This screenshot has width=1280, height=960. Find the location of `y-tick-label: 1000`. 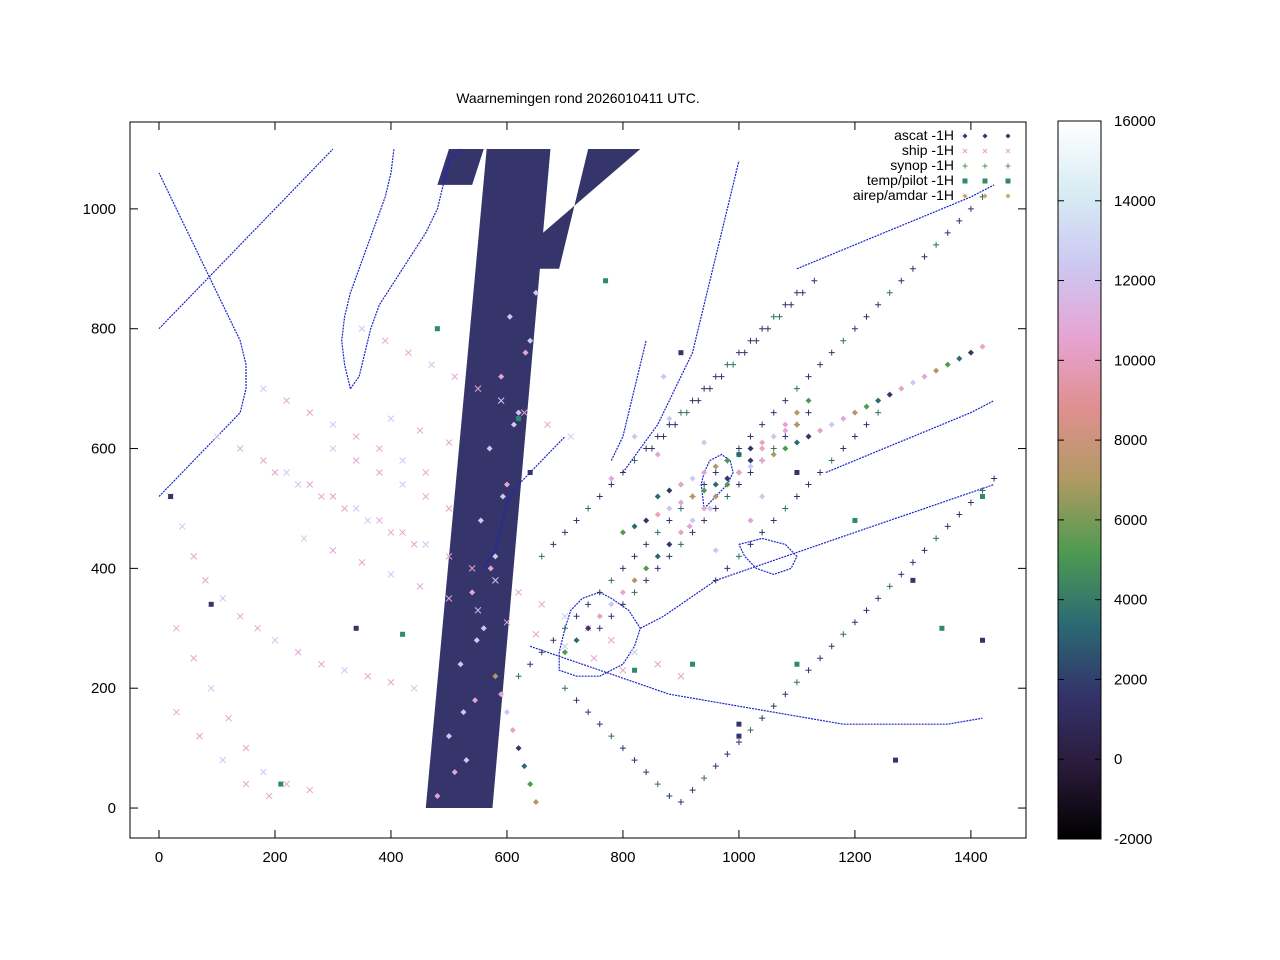

y-tick-label: 1000 is located at coordinates (99, 209).